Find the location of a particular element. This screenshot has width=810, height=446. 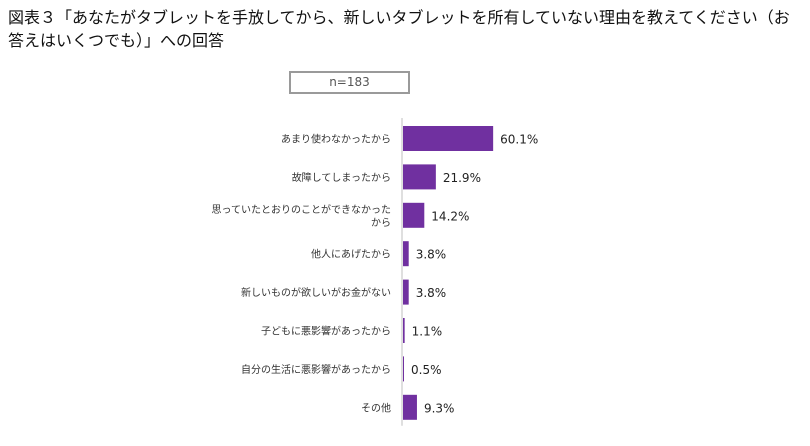

sample-size-box: n=183 is located at coordinates (349, 82).